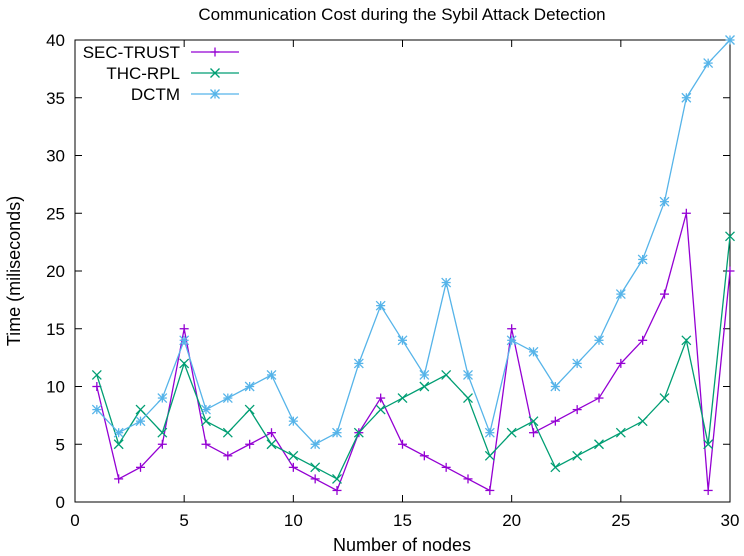 This screenshot has width=744, height=556. I want to click on y-tick-label: 15, so click(55, 329).